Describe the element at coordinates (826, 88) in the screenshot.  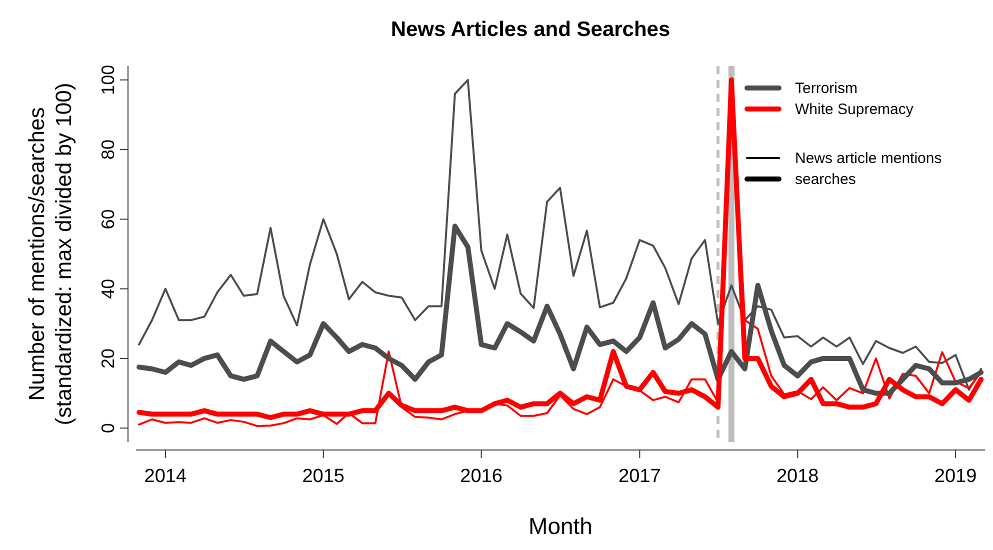
I see `legend-label: Terrorism` at that location.